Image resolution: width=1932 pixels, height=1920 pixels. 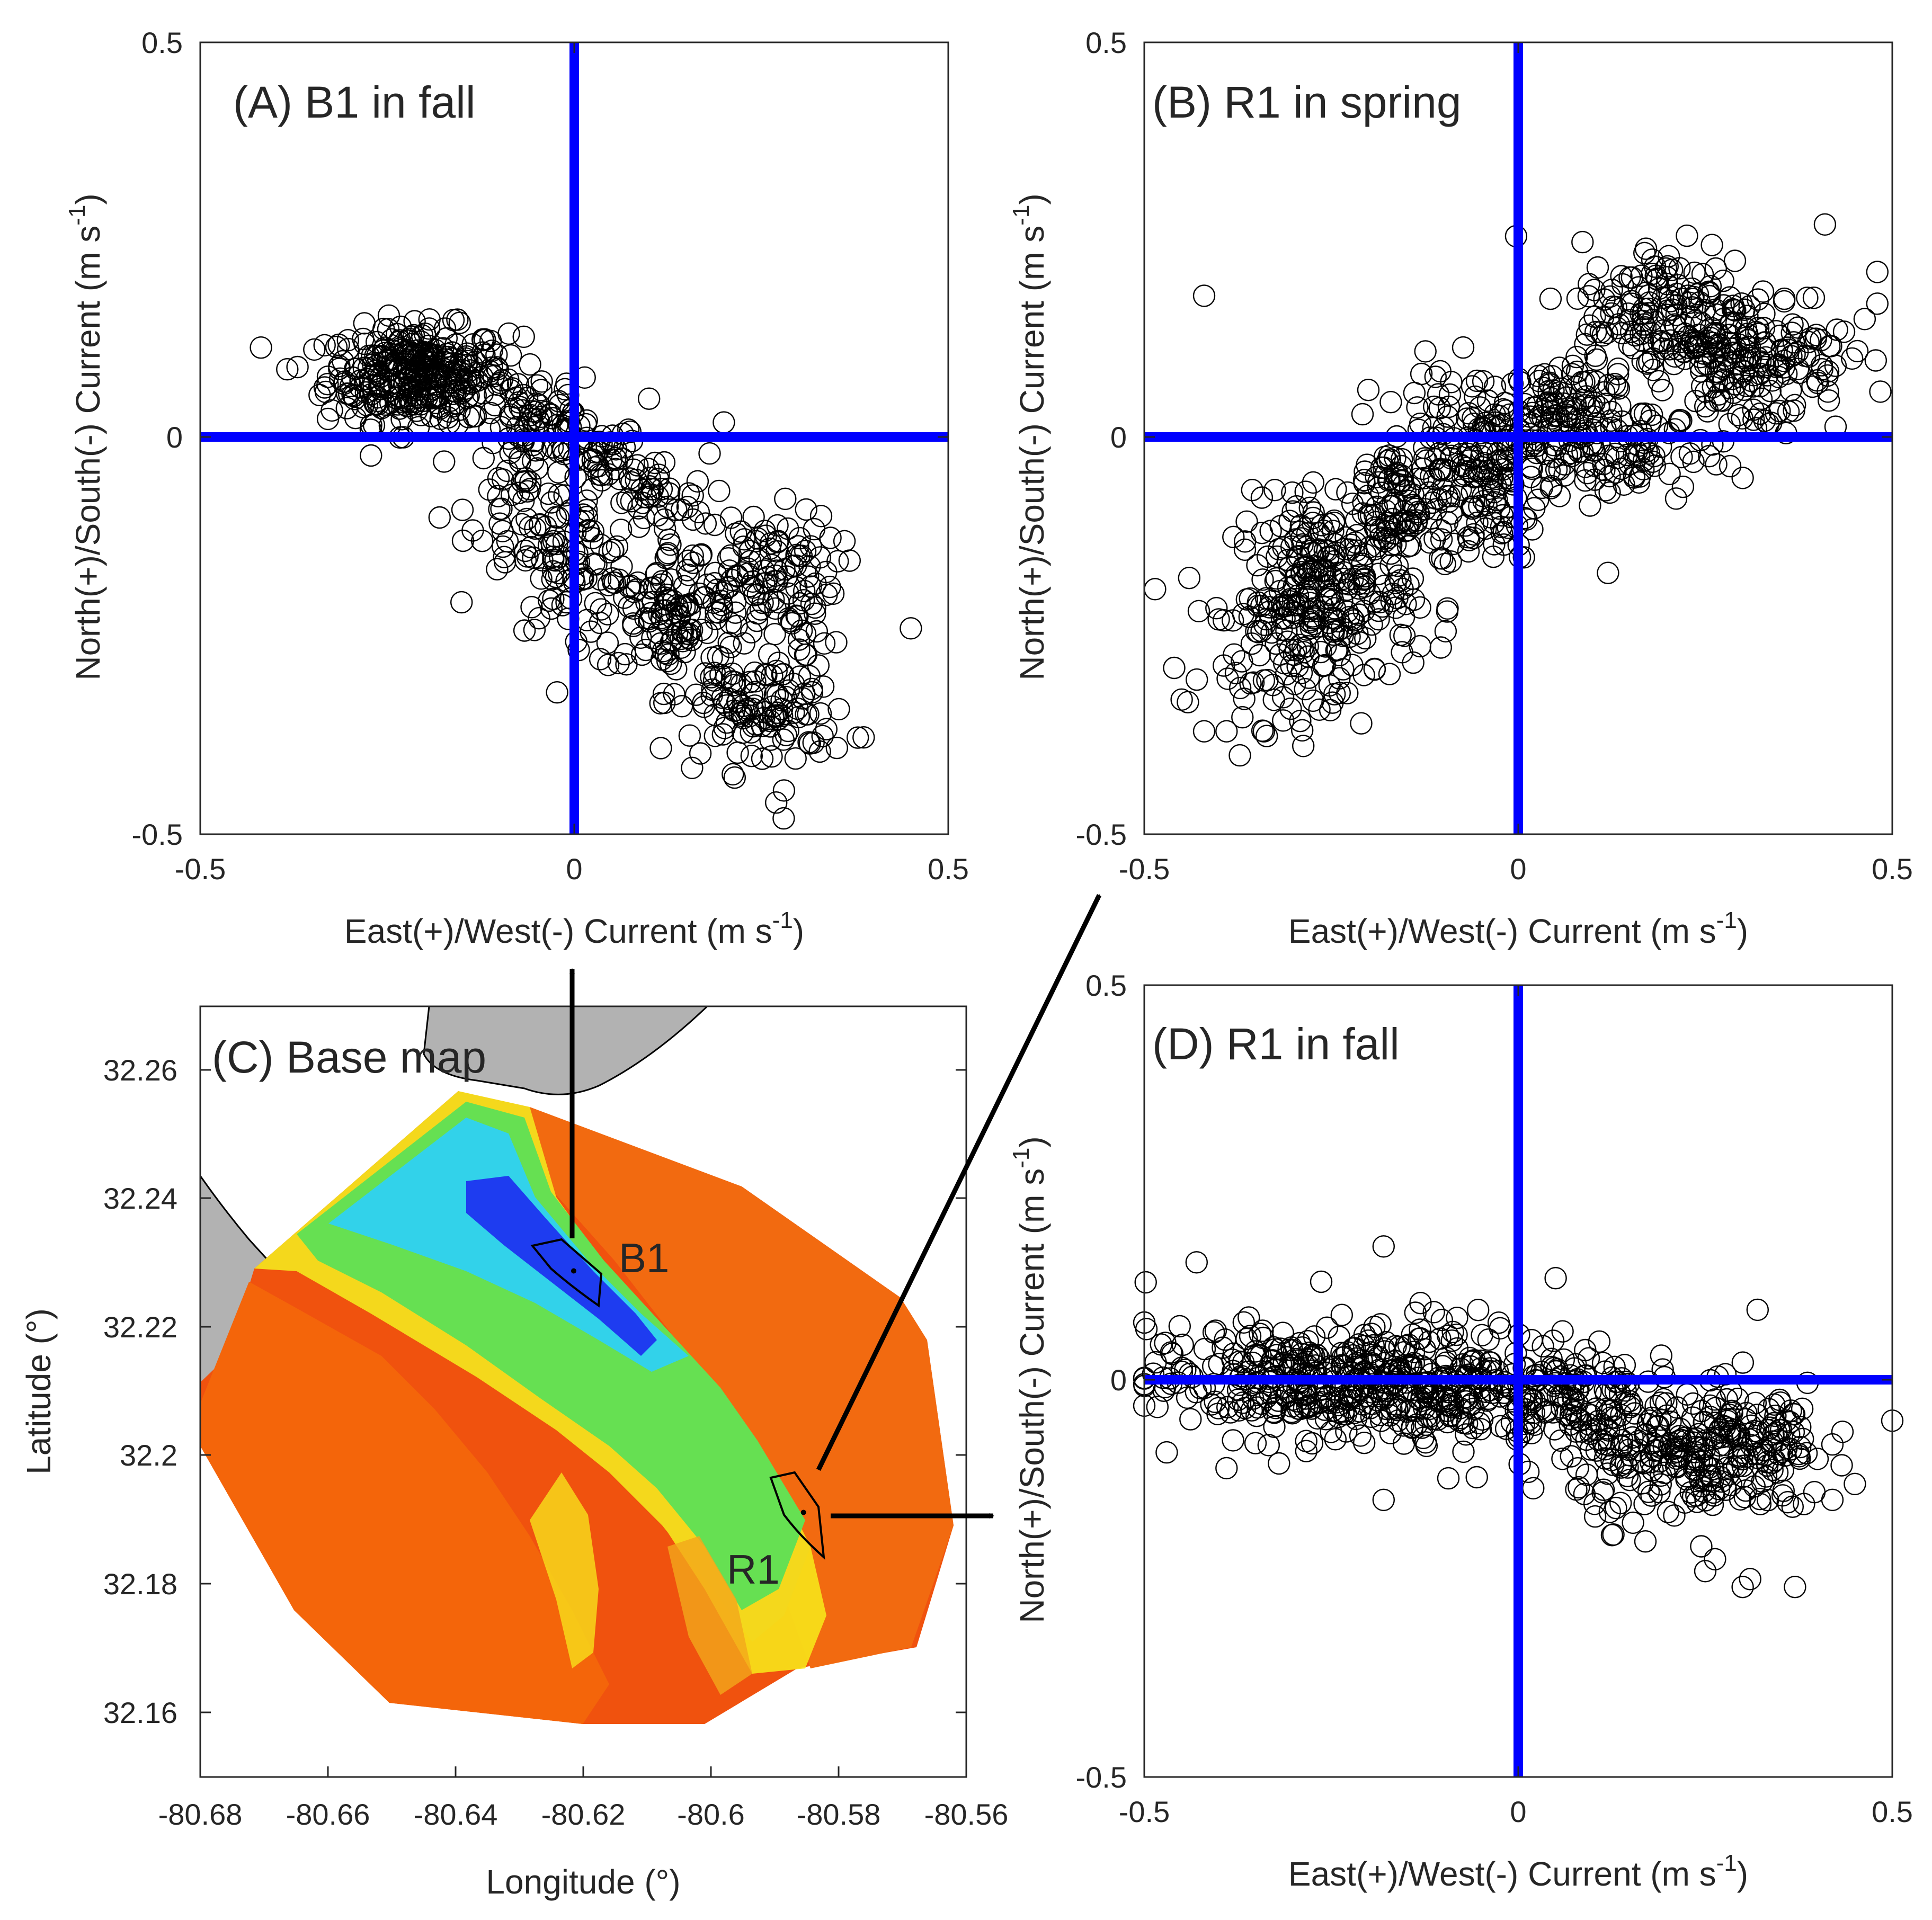 What do you see at coordinates (1518, 490) in the screenshot?
I see `panel-b-points` at bounding box center [1518, 490].